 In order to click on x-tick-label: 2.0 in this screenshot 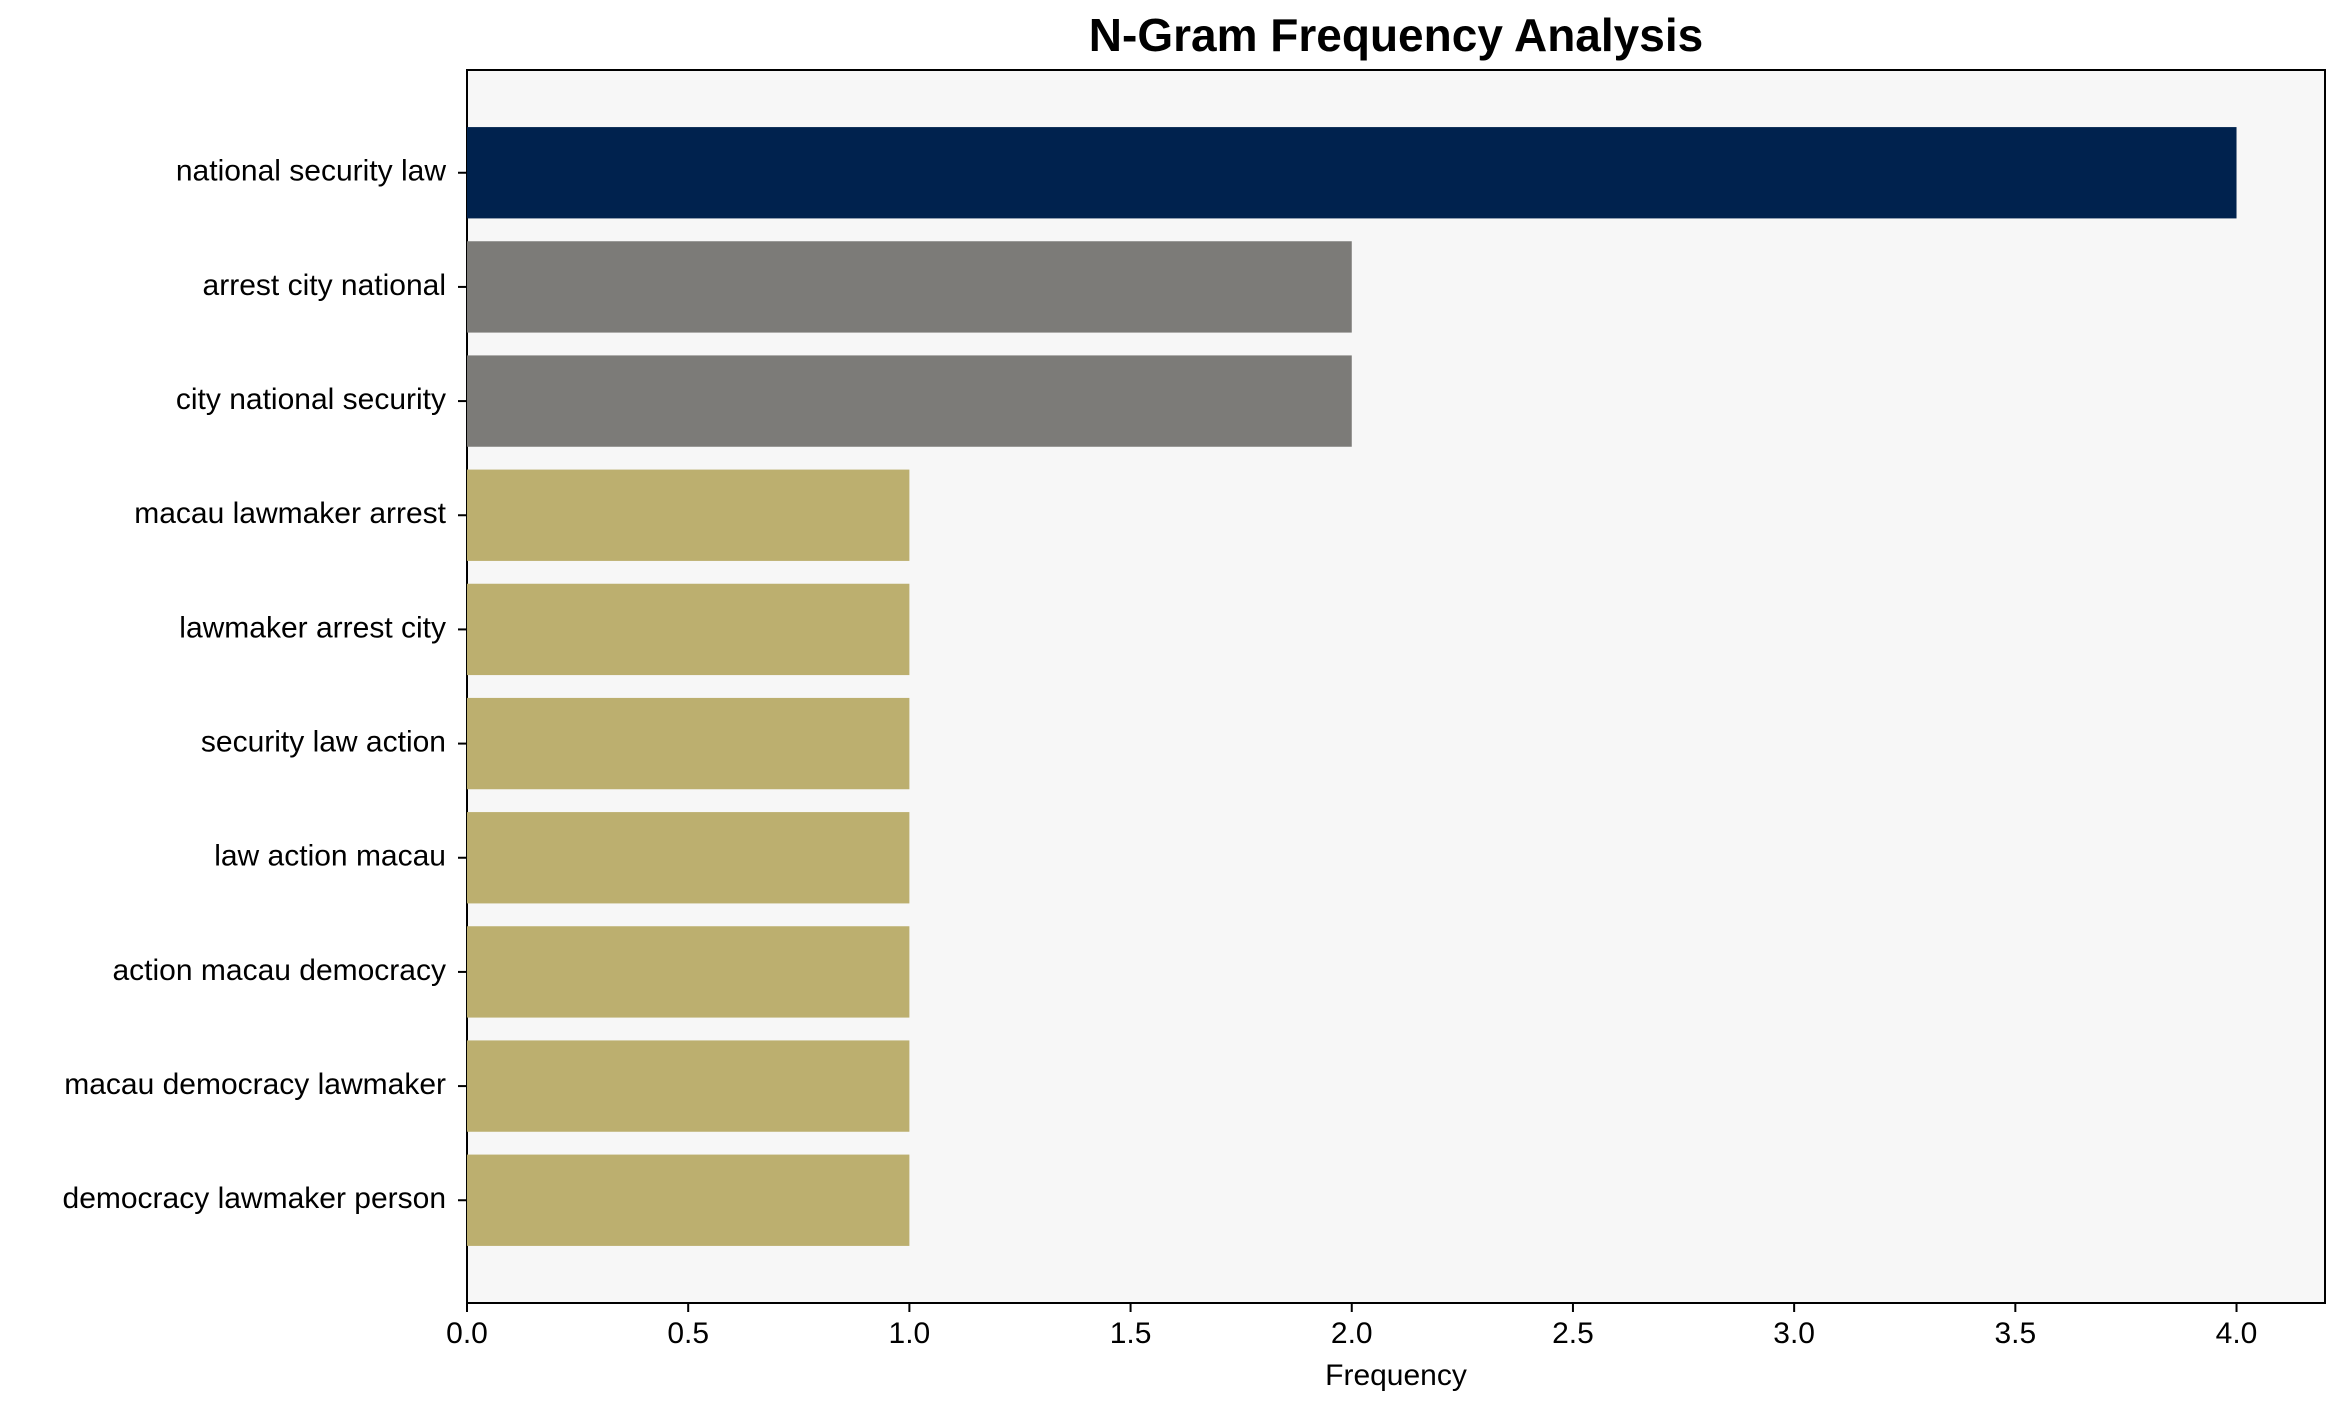, I will do `click(1352, 1333)`.